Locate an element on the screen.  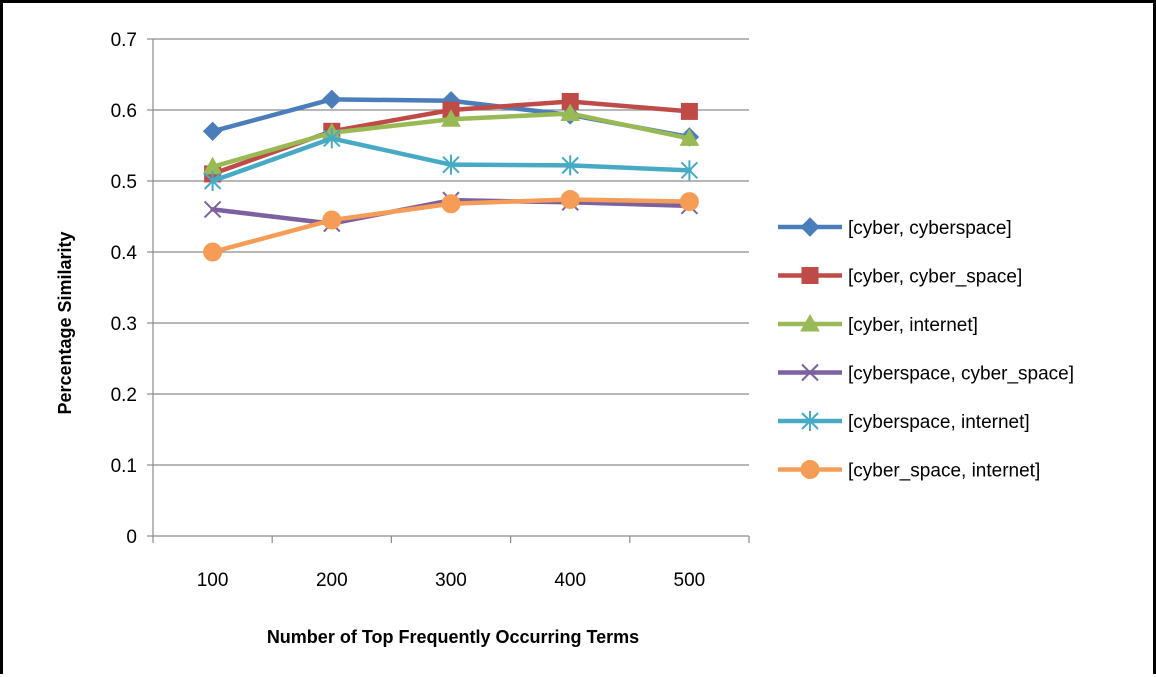
legend-item: [cyber, cyber_space] is located at coordinates (900, 277).